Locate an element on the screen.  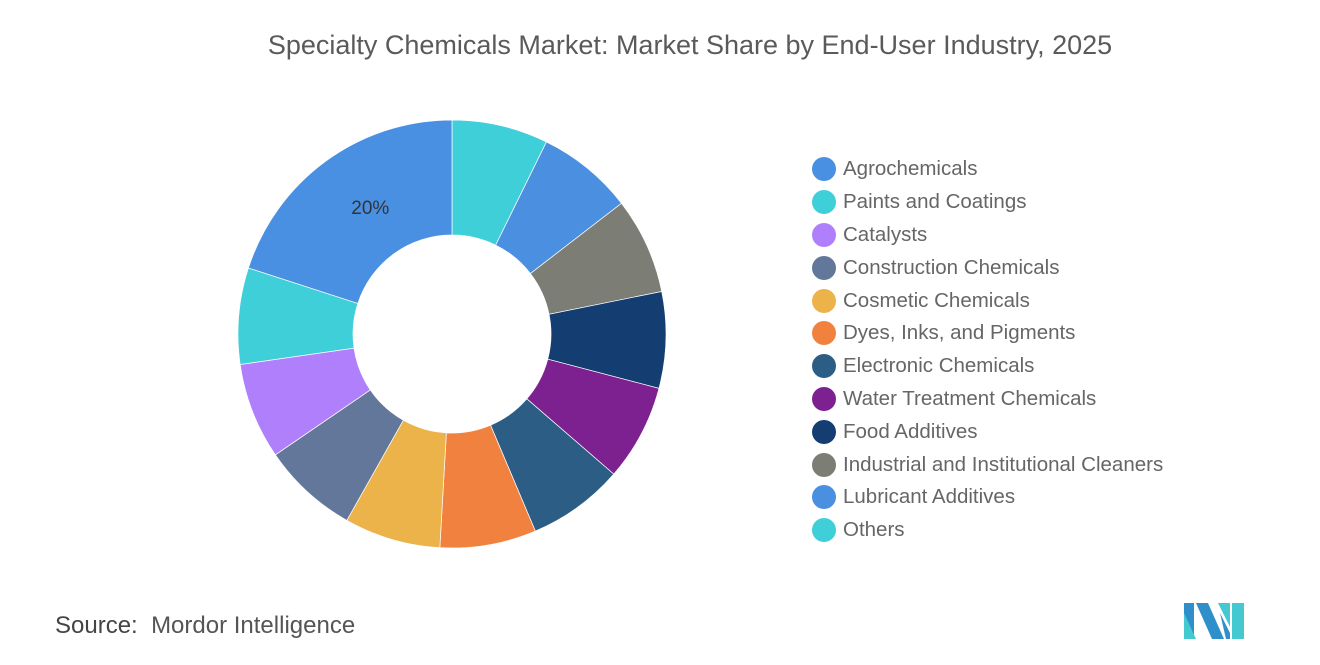
legend-label: Industrial and Institutional Cleaners is located at coordinates (1003, 464).